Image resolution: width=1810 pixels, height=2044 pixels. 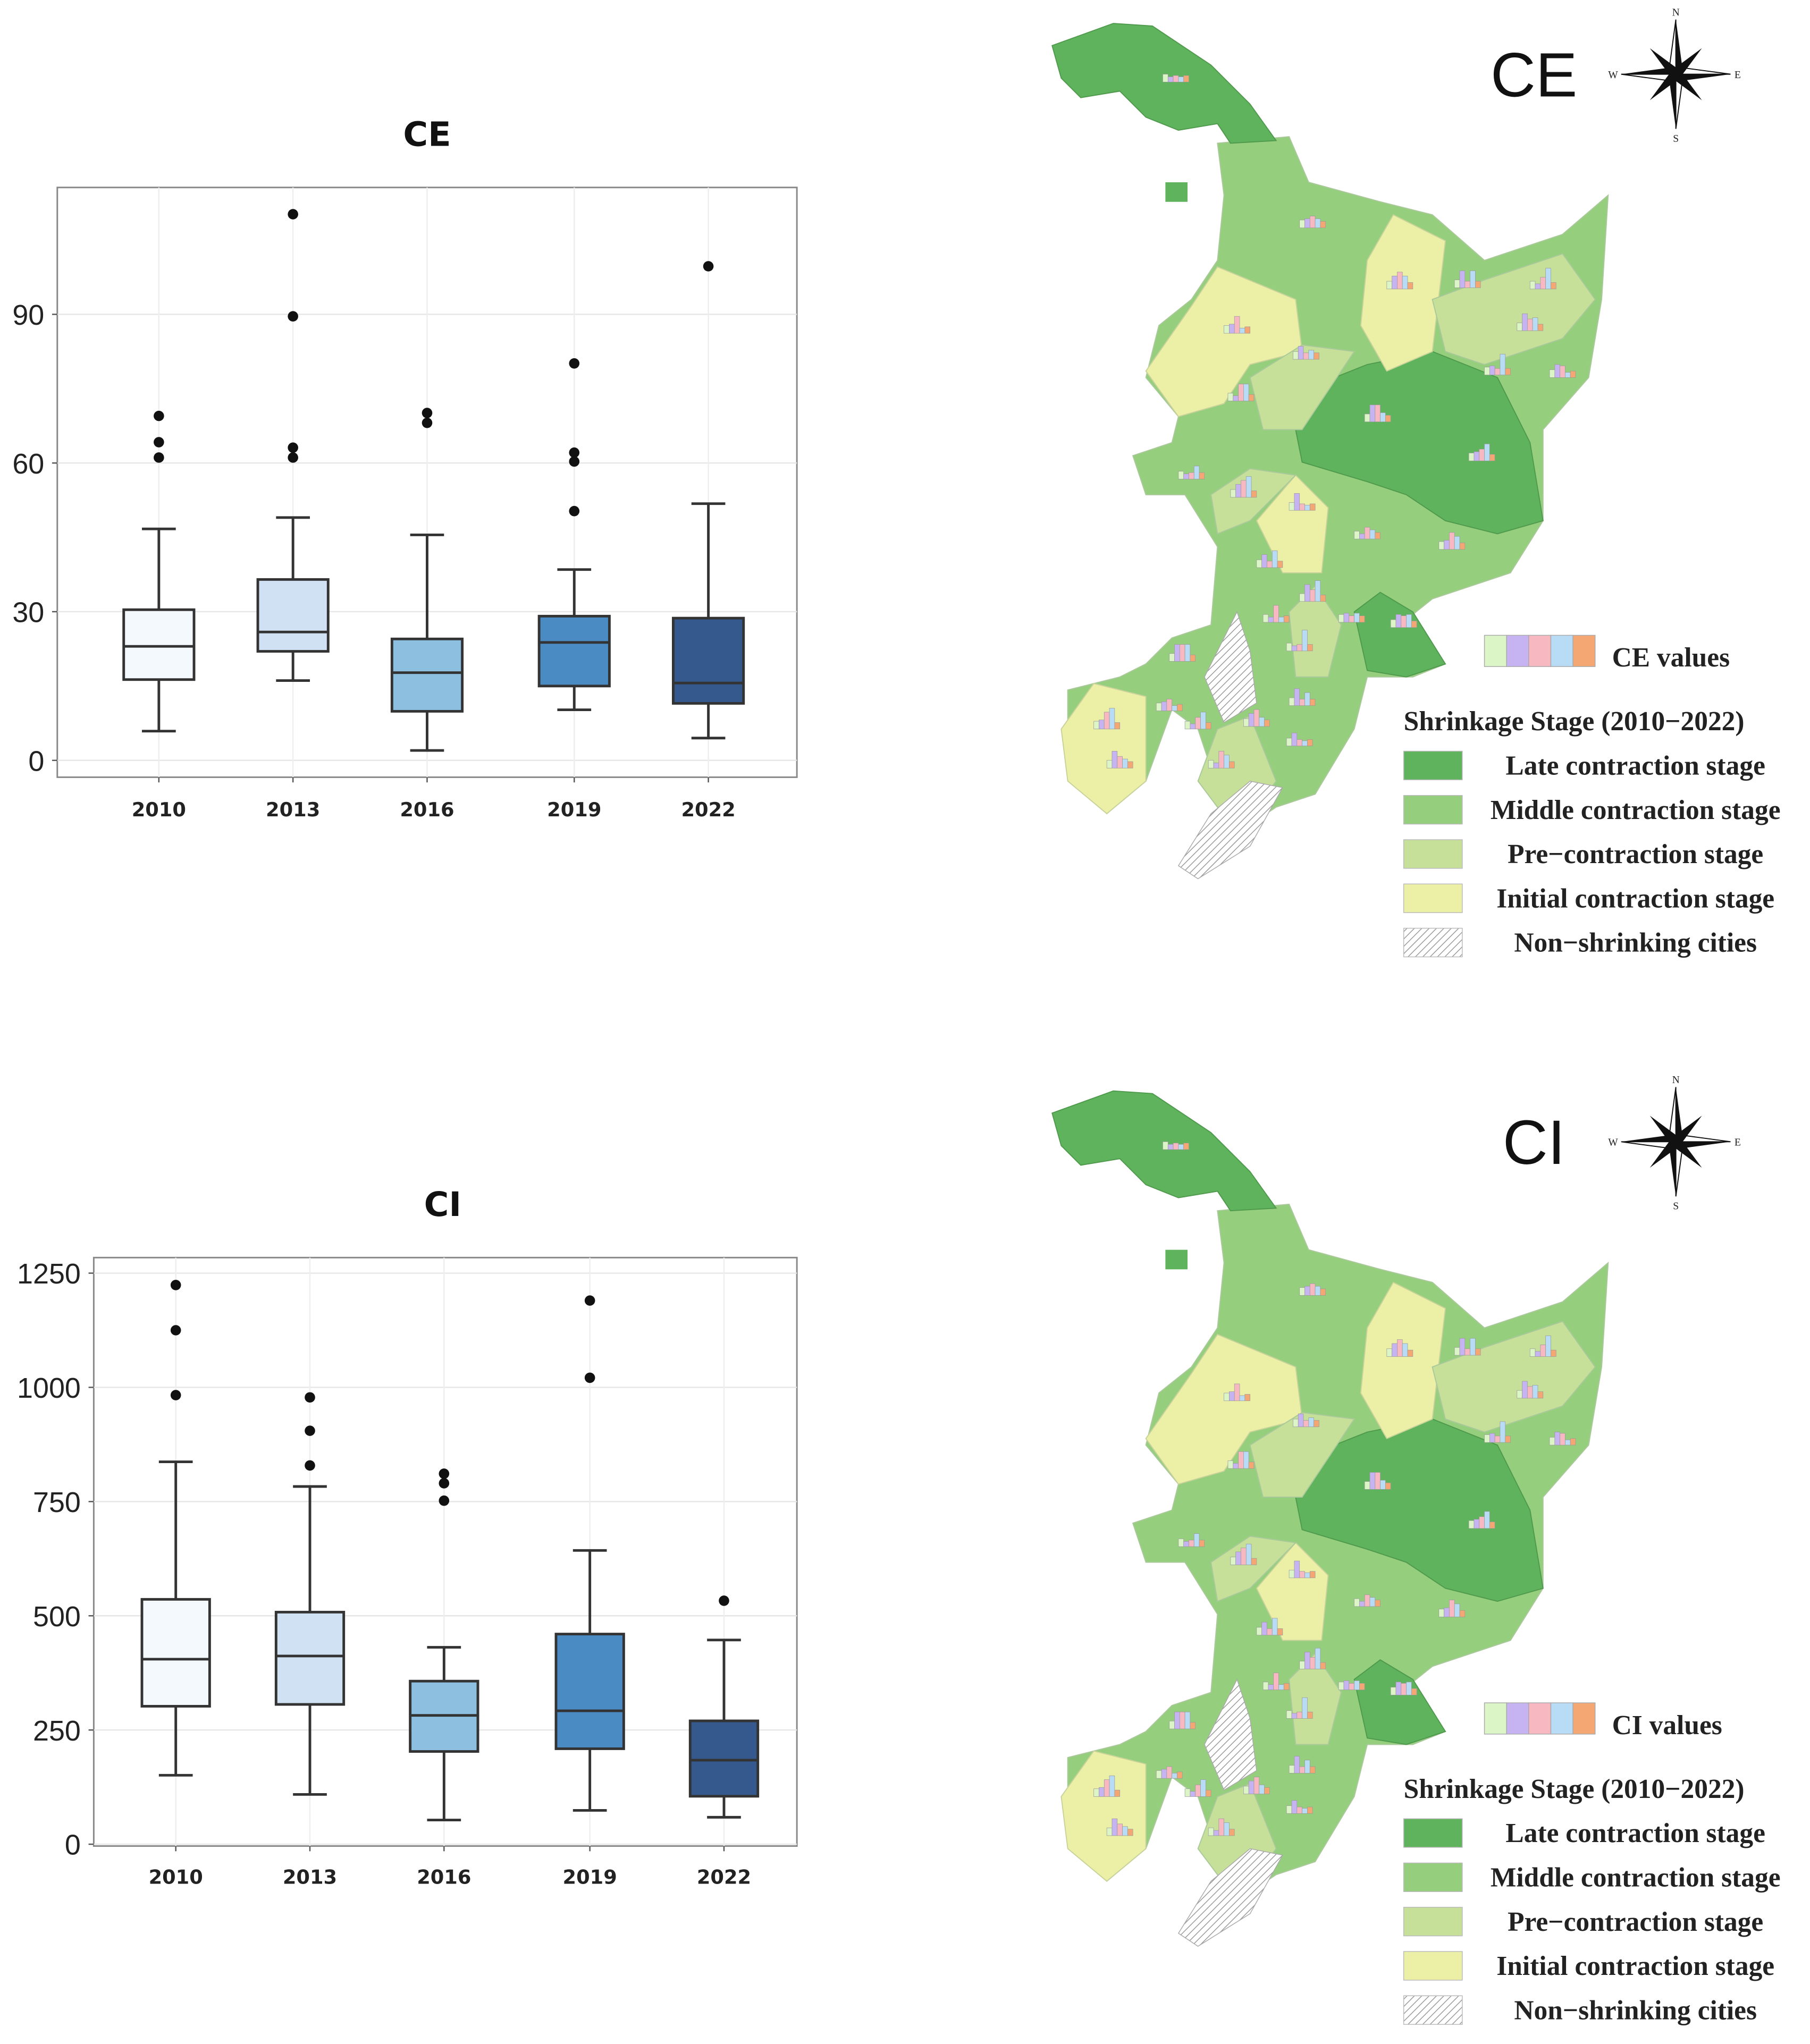 What do you see at coordinates (427, 675) in the screenshot?
I see `box-2016` at bounding box center [427, 675].